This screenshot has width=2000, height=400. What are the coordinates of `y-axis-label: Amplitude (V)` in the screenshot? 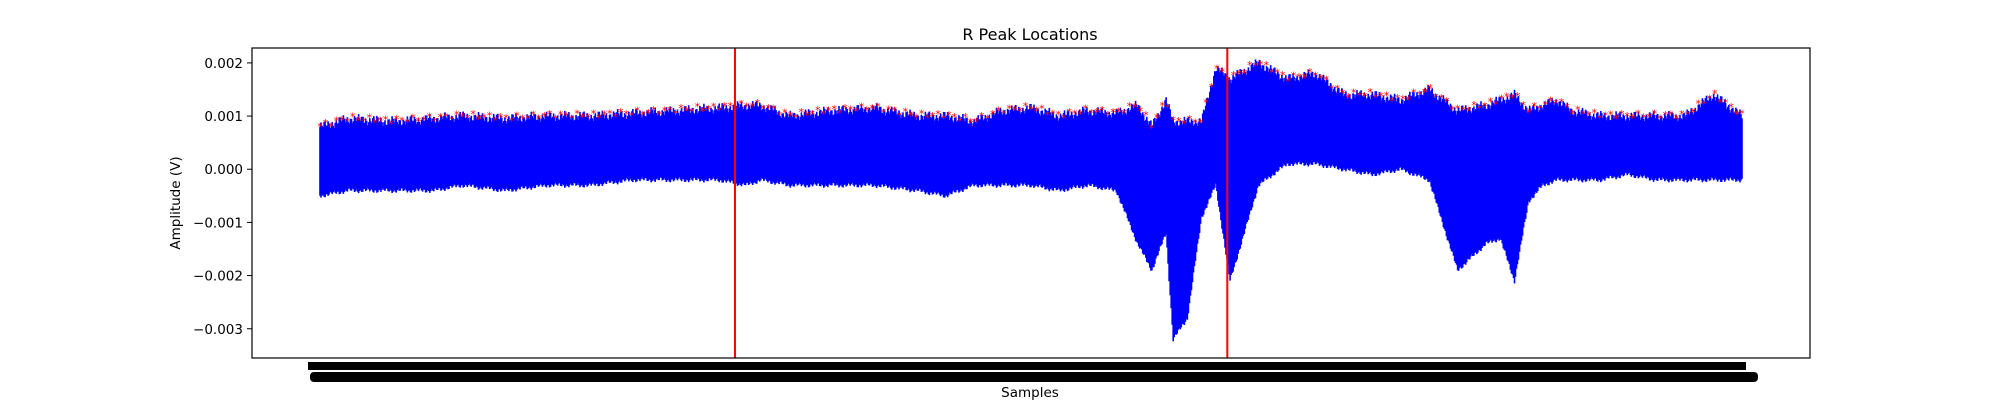 It's located at (176, 202).